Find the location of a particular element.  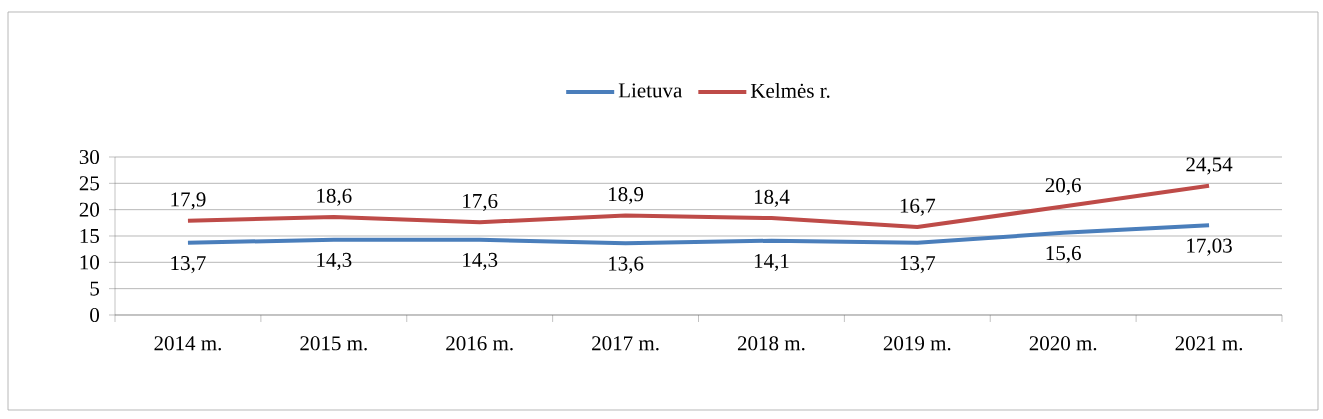

x-tick-label: 2018 m. is located at coordinates (771, 343).